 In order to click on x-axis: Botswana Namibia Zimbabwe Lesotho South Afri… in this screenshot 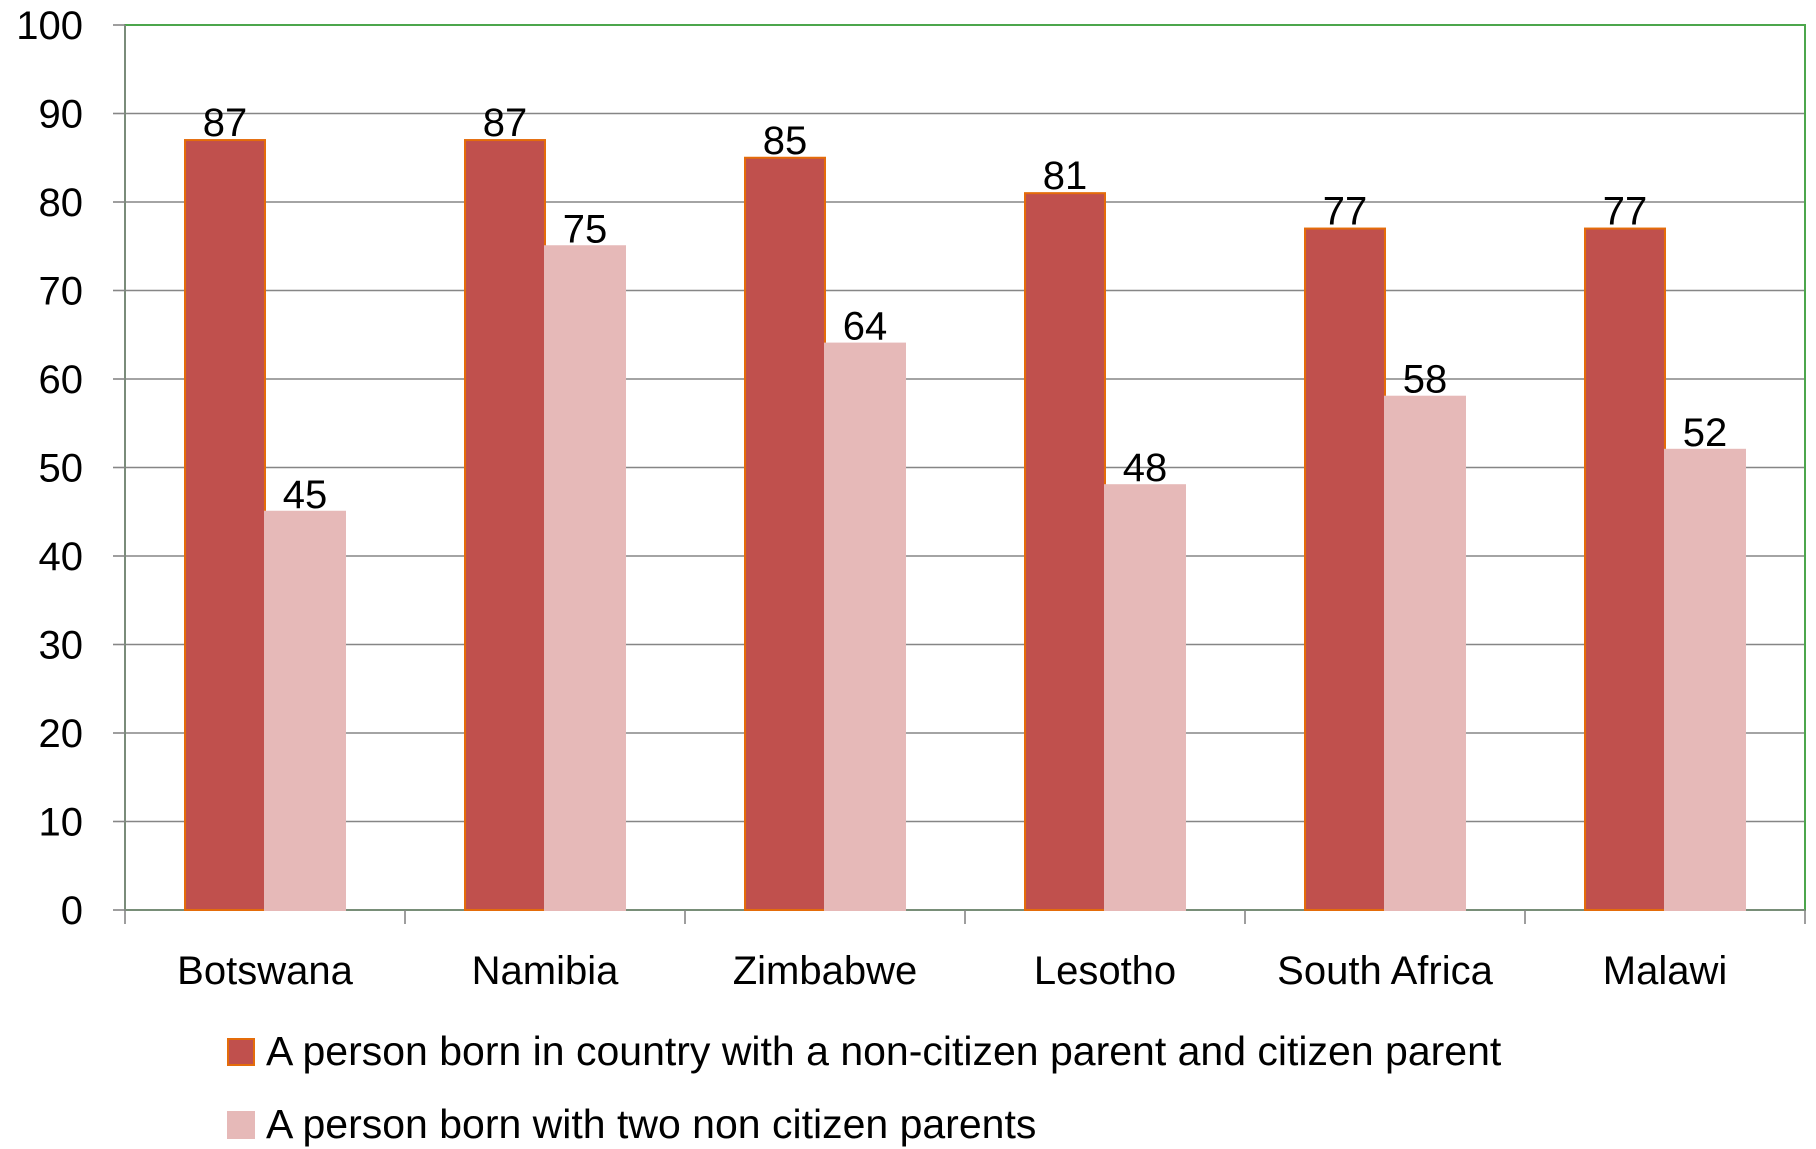, I will do `click(965, 951)`.